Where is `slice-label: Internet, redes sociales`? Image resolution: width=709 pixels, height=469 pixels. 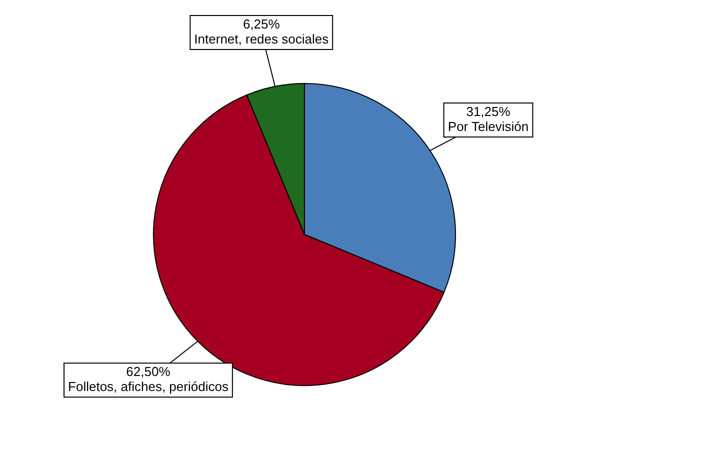
slice-label: Internet, redes sociales is located at coordinates (262, 39).